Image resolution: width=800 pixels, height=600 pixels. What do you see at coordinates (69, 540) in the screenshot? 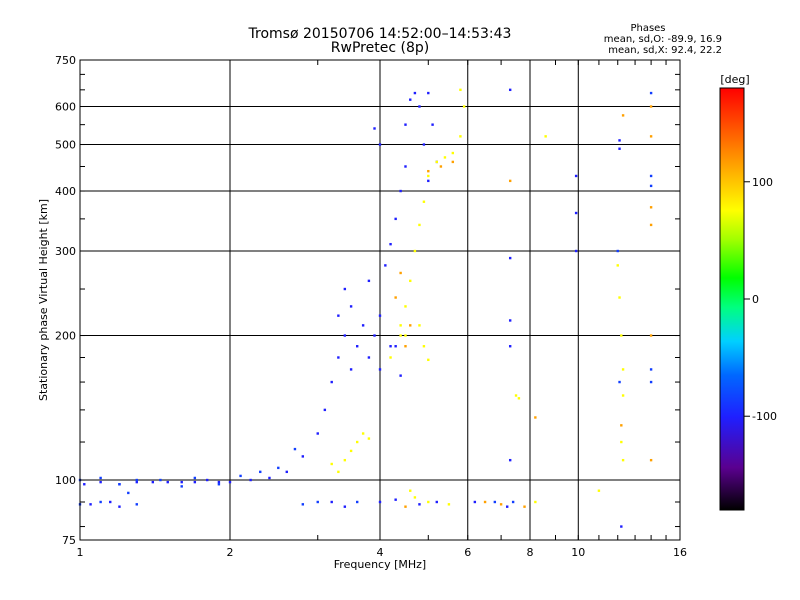
I see `y-tick-label: 75` at bounding box center [69, 540].